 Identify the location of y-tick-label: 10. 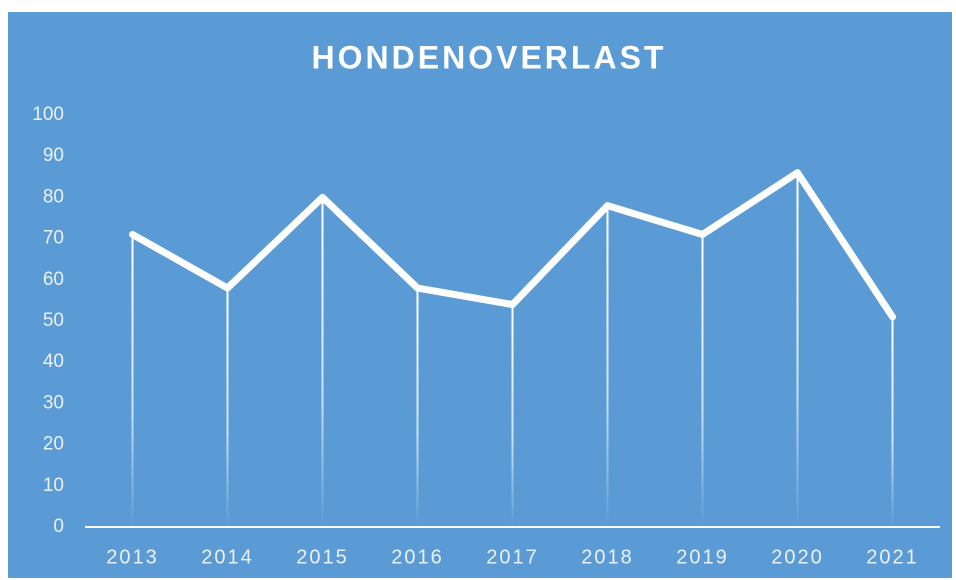
(53, 485).